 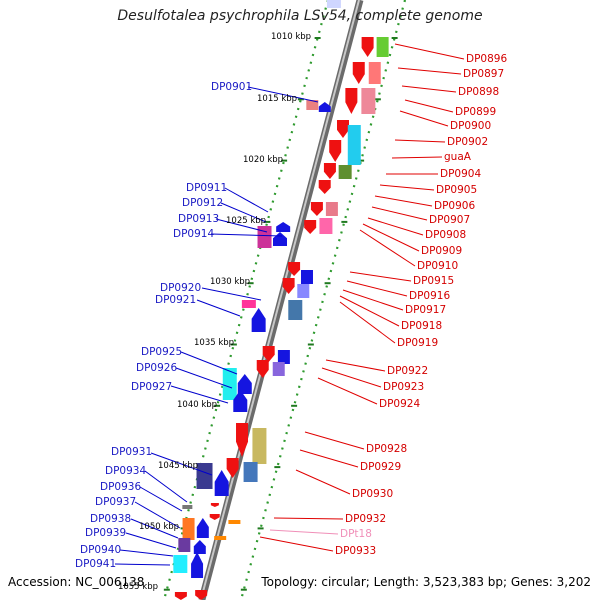 What do you see at coordinates (356, 534) in the screenshot?
I see `gene-label-DPt18: DPt18` at bounding box center [356, 534].